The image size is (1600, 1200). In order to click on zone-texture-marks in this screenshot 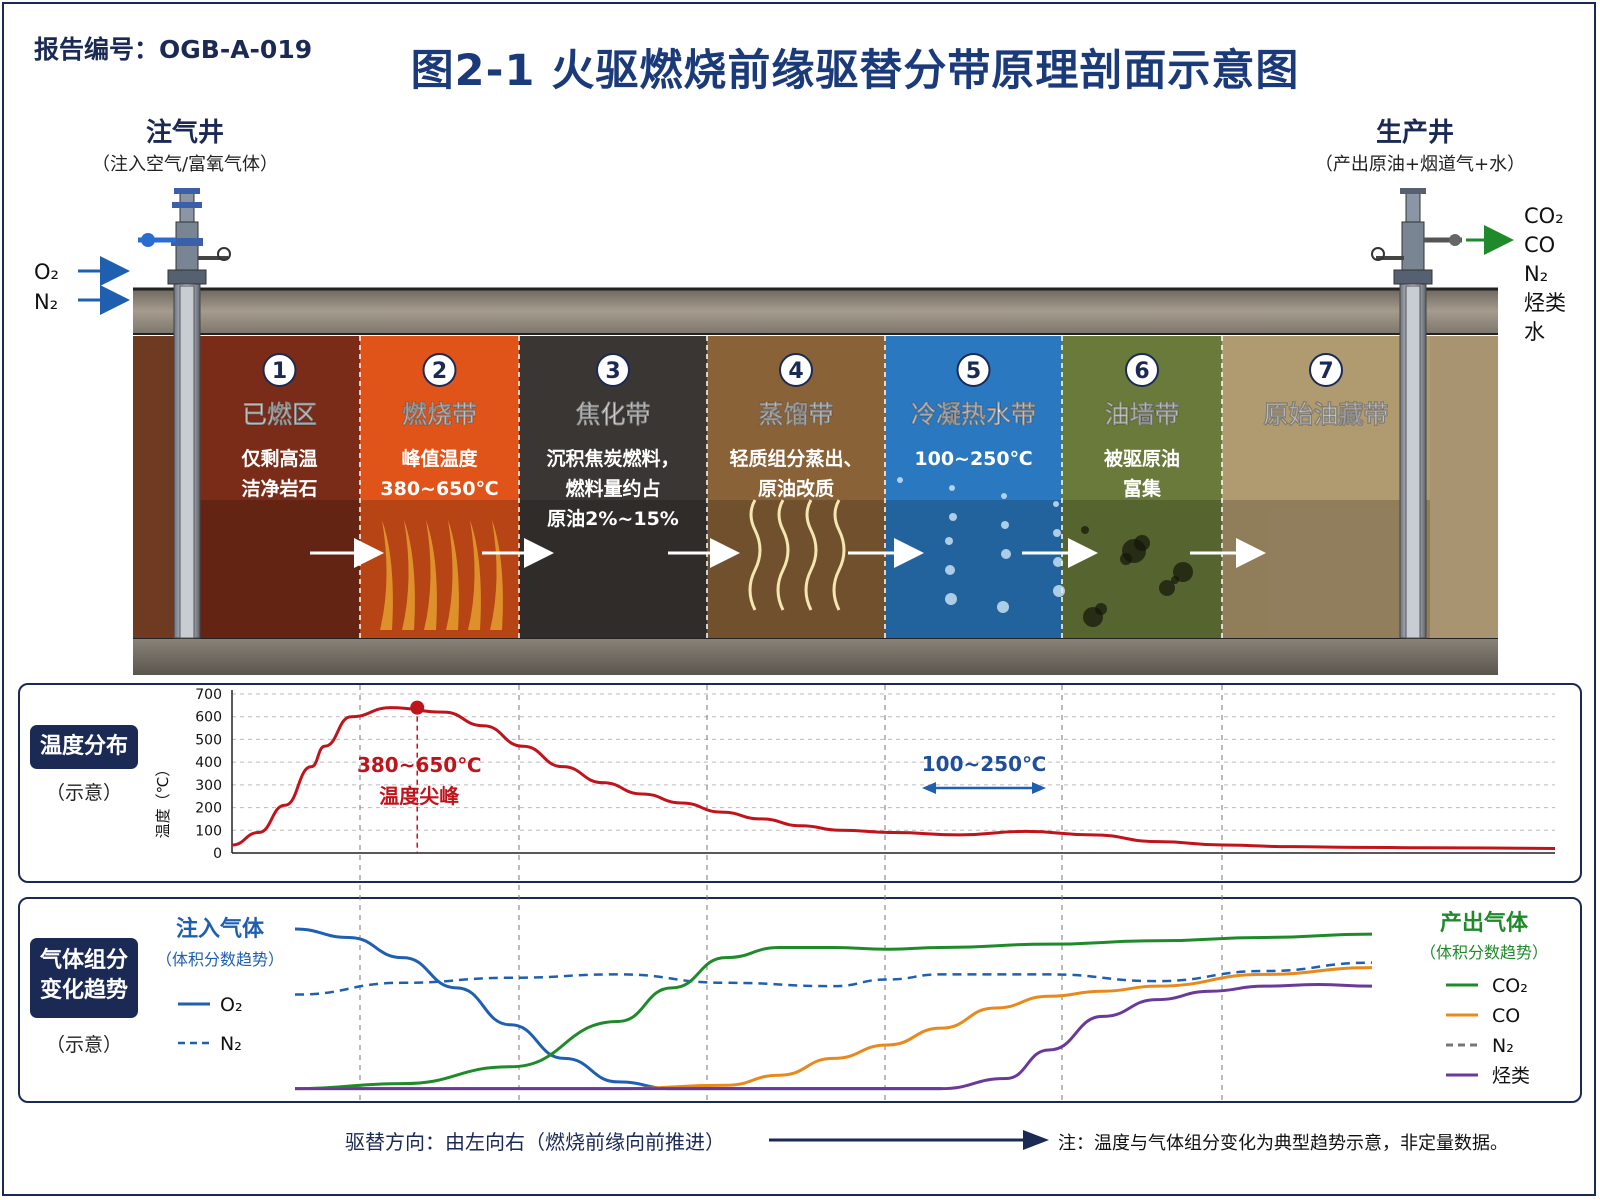, I will do `click(786, 553)`.